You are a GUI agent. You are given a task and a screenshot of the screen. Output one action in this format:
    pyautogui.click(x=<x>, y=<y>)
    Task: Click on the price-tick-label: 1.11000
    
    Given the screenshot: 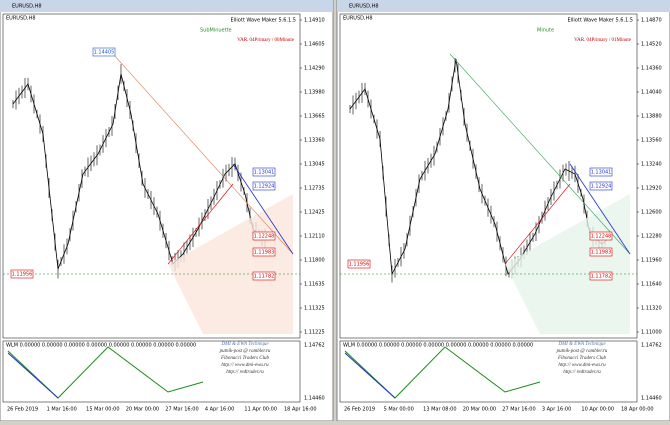 What is the action you would take?
    pyautogui.click(x=651, y=333)
    